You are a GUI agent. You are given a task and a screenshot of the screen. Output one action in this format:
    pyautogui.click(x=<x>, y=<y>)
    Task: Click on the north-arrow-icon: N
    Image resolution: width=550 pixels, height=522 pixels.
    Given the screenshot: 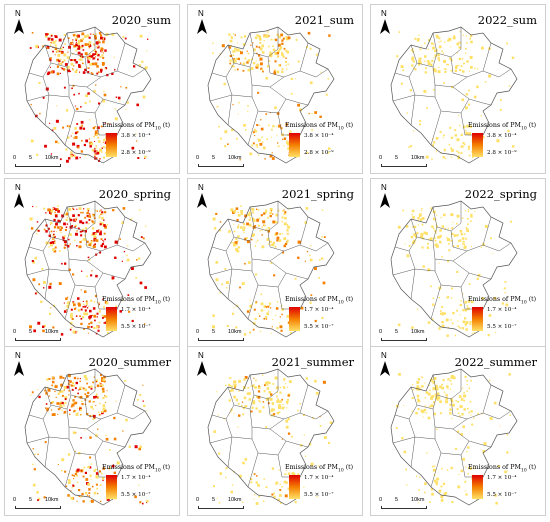 What is the action you would take?
    pyautogui.click(x=386, y=22)
    